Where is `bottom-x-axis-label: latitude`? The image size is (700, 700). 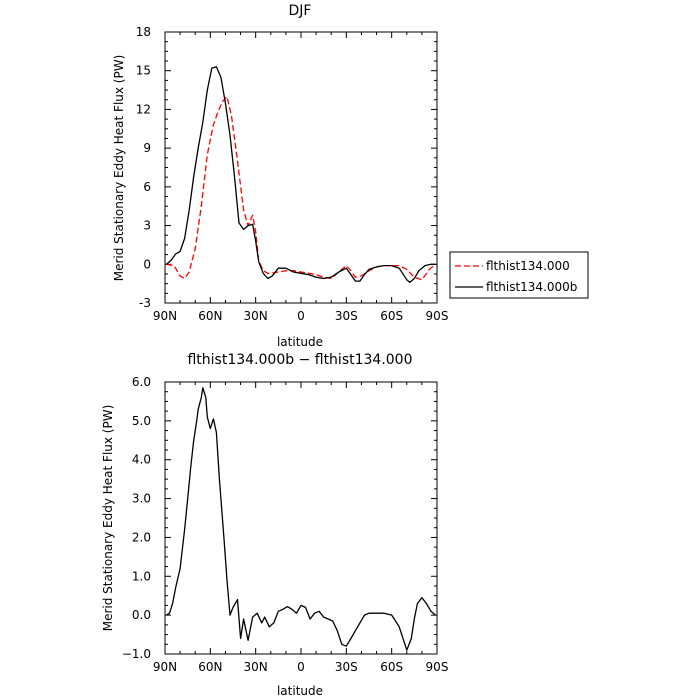 bottom-x-axis-label: latitude is located at coordinates (300, 691).